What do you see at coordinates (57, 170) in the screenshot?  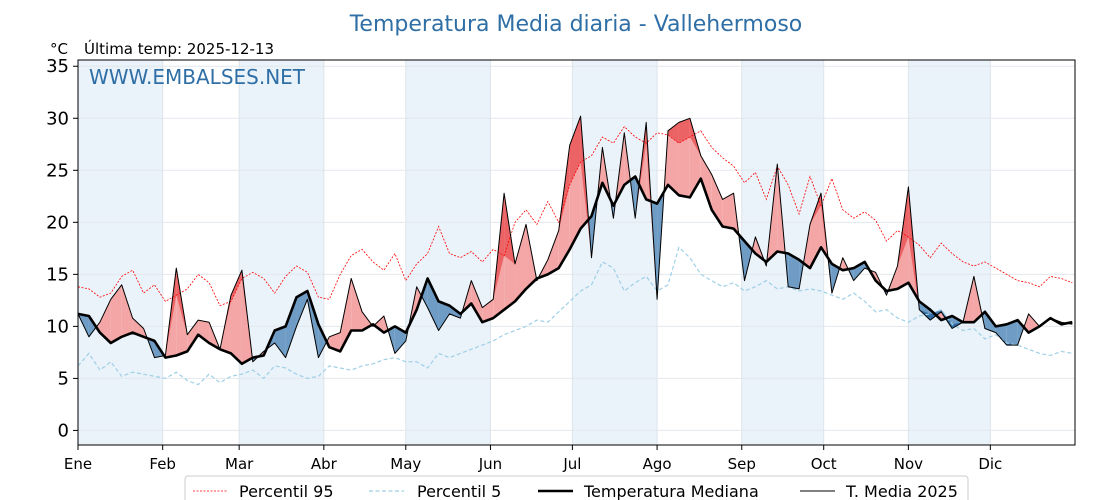 I see `y-tick-label: 25` at bounding box center [57, 170].